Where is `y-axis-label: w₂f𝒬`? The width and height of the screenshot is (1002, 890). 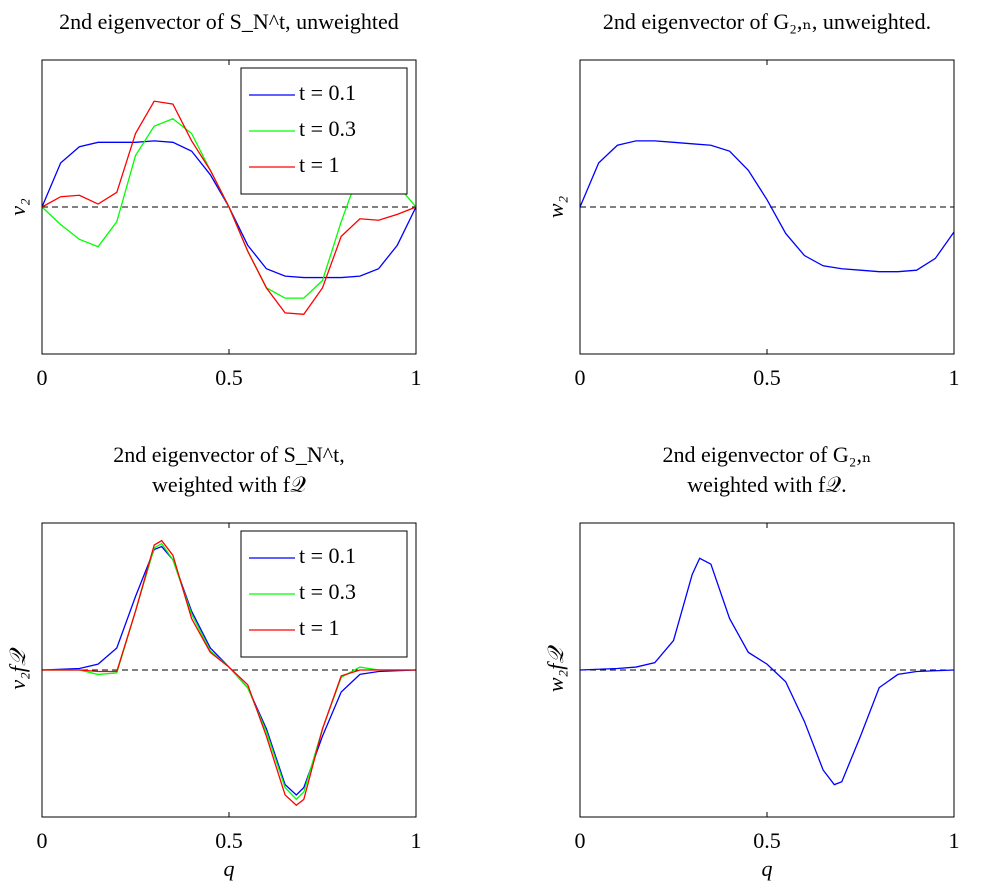
y-axis-label: w₂f𝒬 is located at coordinates (555, 668).